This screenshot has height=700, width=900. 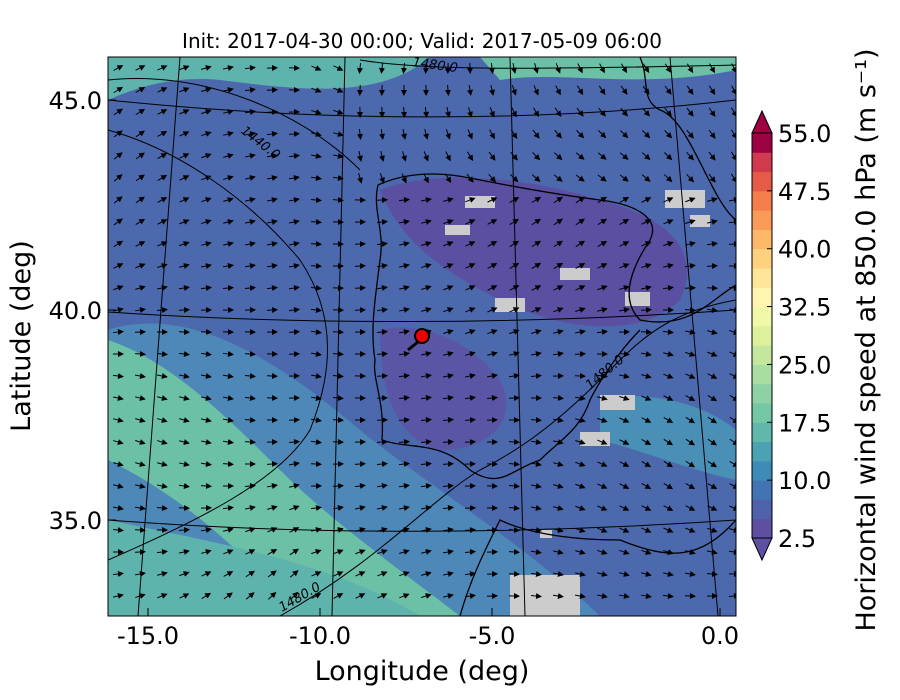 What do you see at coordinates (762, 393) in the screenshot?
I see `colorbar-level` at bounding box center [762, 393].